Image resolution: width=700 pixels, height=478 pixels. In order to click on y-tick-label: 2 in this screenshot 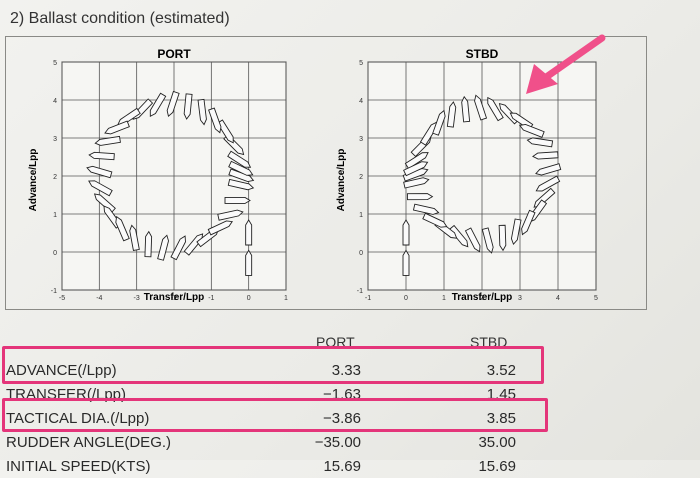, I will do `click(361, 177)`.